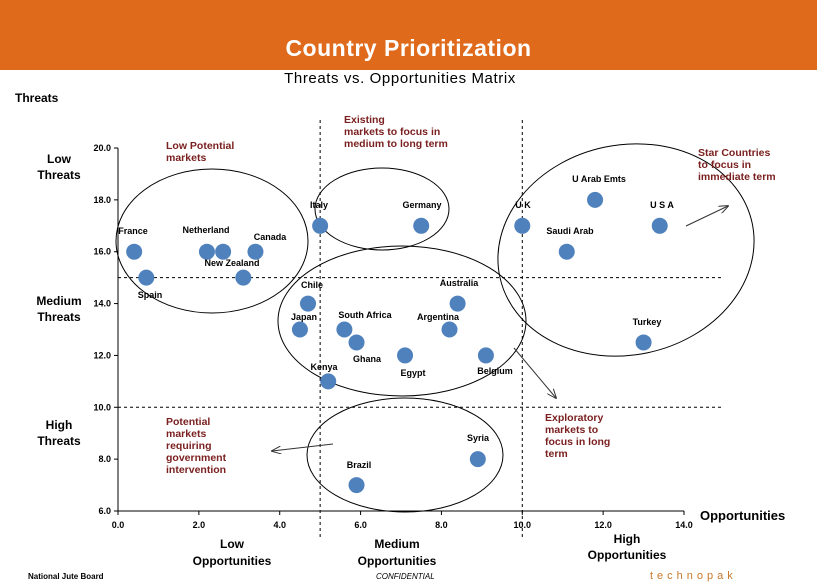 The height and width of the screenshot is (584, 817). Describe the element at coordinates (189, 446) in the screenshot. I see `annotation-text: requiring` at that location.